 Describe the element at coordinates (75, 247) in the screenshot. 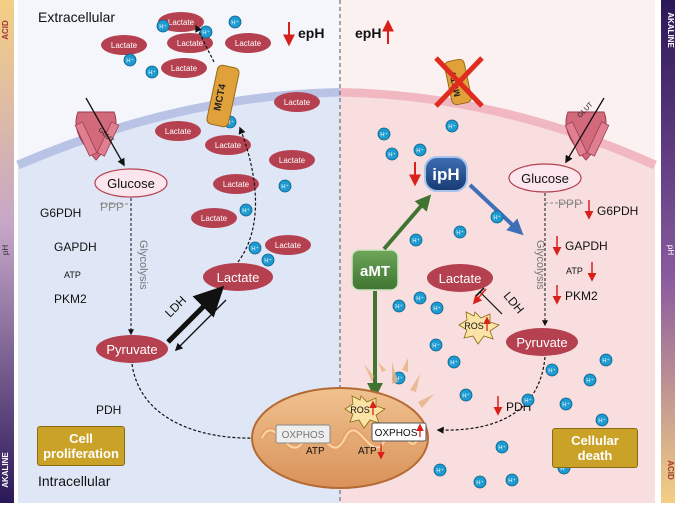

I see `left-gapdh-label: GAPDH` at that location.